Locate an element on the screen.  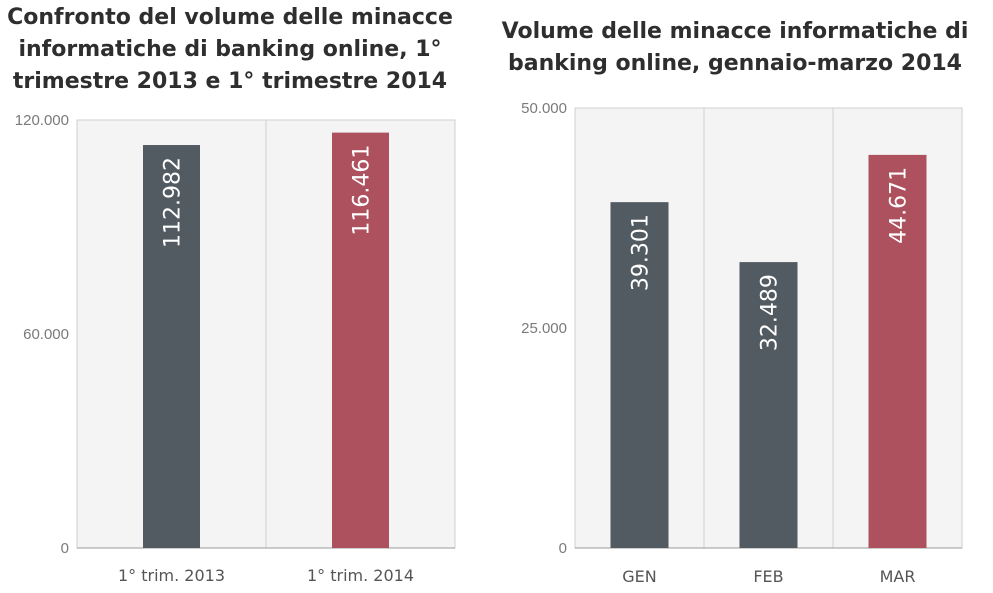
left-data-label: 112.982 is located at coordinates (173, 202).